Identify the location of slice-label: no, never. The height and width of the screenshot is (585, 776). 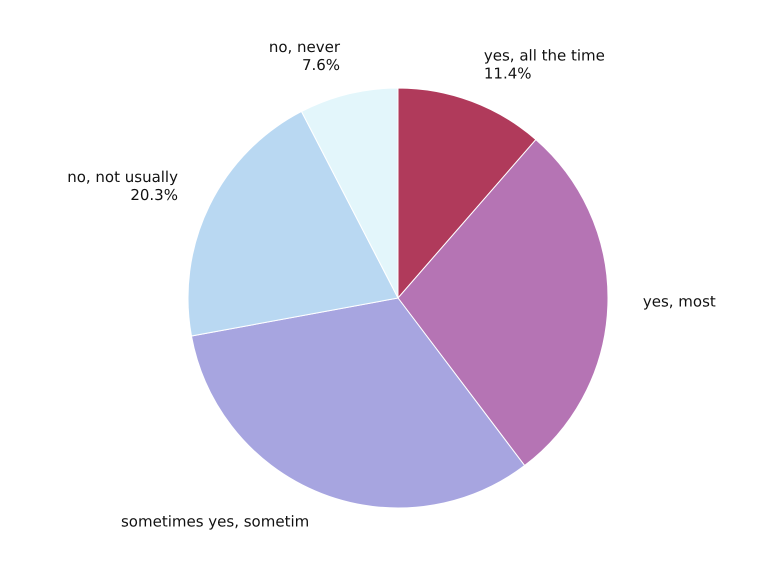
(304, 47).